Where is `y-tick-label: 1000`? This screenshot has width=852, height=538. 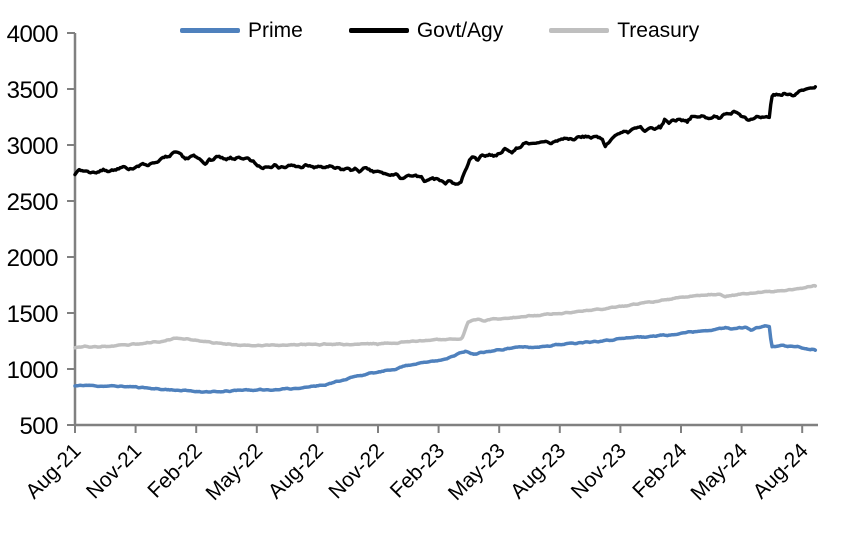
y-tick-label: 1000 is located at coordinates (33, 370).